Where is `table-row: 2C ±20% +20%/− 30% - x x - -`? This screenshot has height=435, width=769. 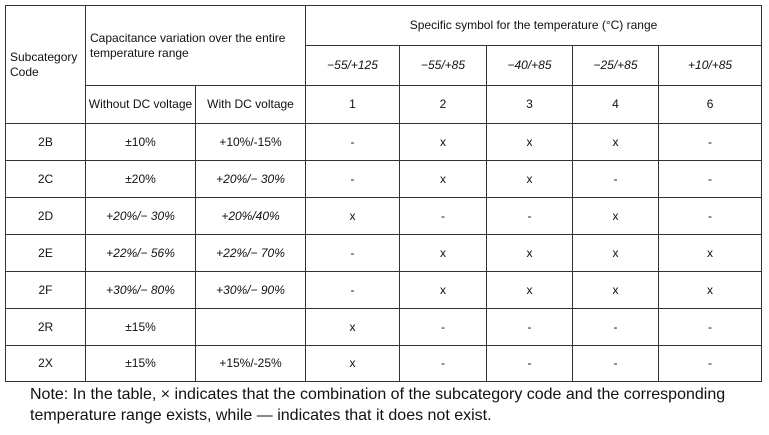
table-row: 2C ±20% +20%/− 30% - x x - - is located at coordinates (384, 179).